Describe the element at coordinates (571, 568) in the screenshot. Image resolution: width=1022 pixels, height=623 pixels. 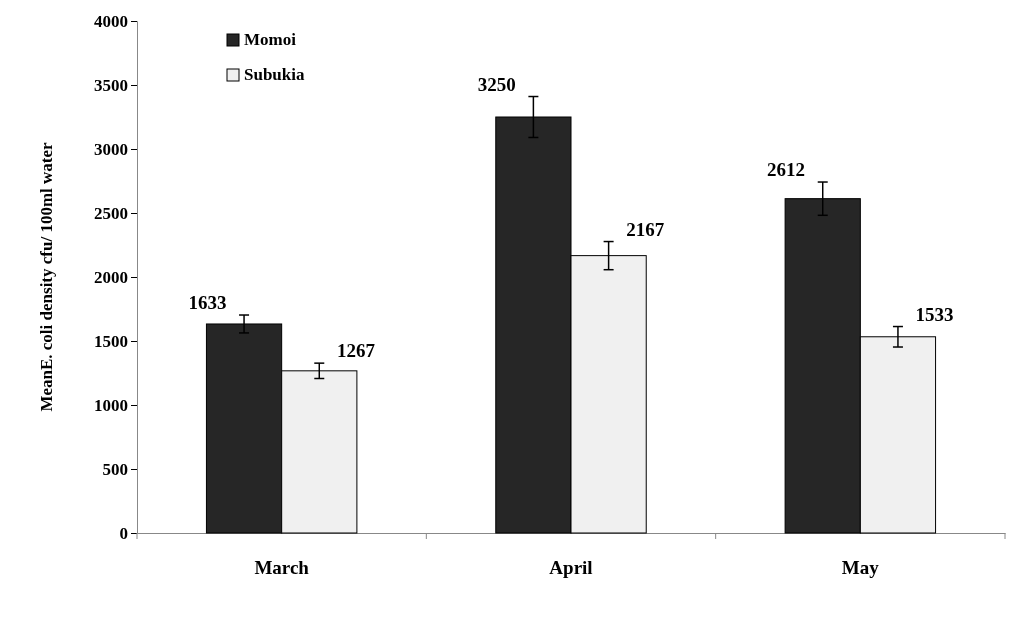
I see `x-tick-label: April` at that location.